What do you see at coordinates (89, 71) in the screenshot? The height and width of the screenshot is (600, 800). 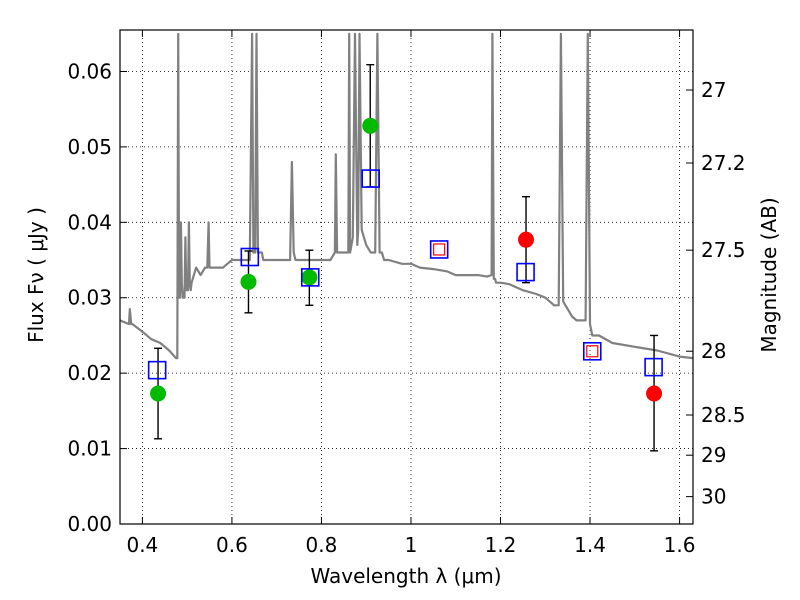 I see `y-tick-label-6: 0.06` at bounding box center [89, 71].